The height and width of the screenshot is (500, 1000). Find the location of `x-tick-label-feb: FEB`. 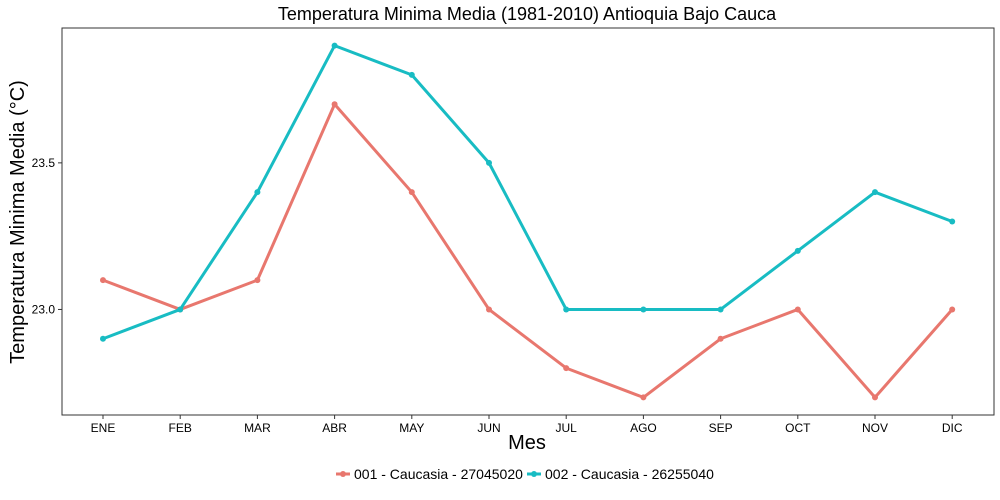

x-tick-label-feb: FEB is located at coordinates (180, 428).